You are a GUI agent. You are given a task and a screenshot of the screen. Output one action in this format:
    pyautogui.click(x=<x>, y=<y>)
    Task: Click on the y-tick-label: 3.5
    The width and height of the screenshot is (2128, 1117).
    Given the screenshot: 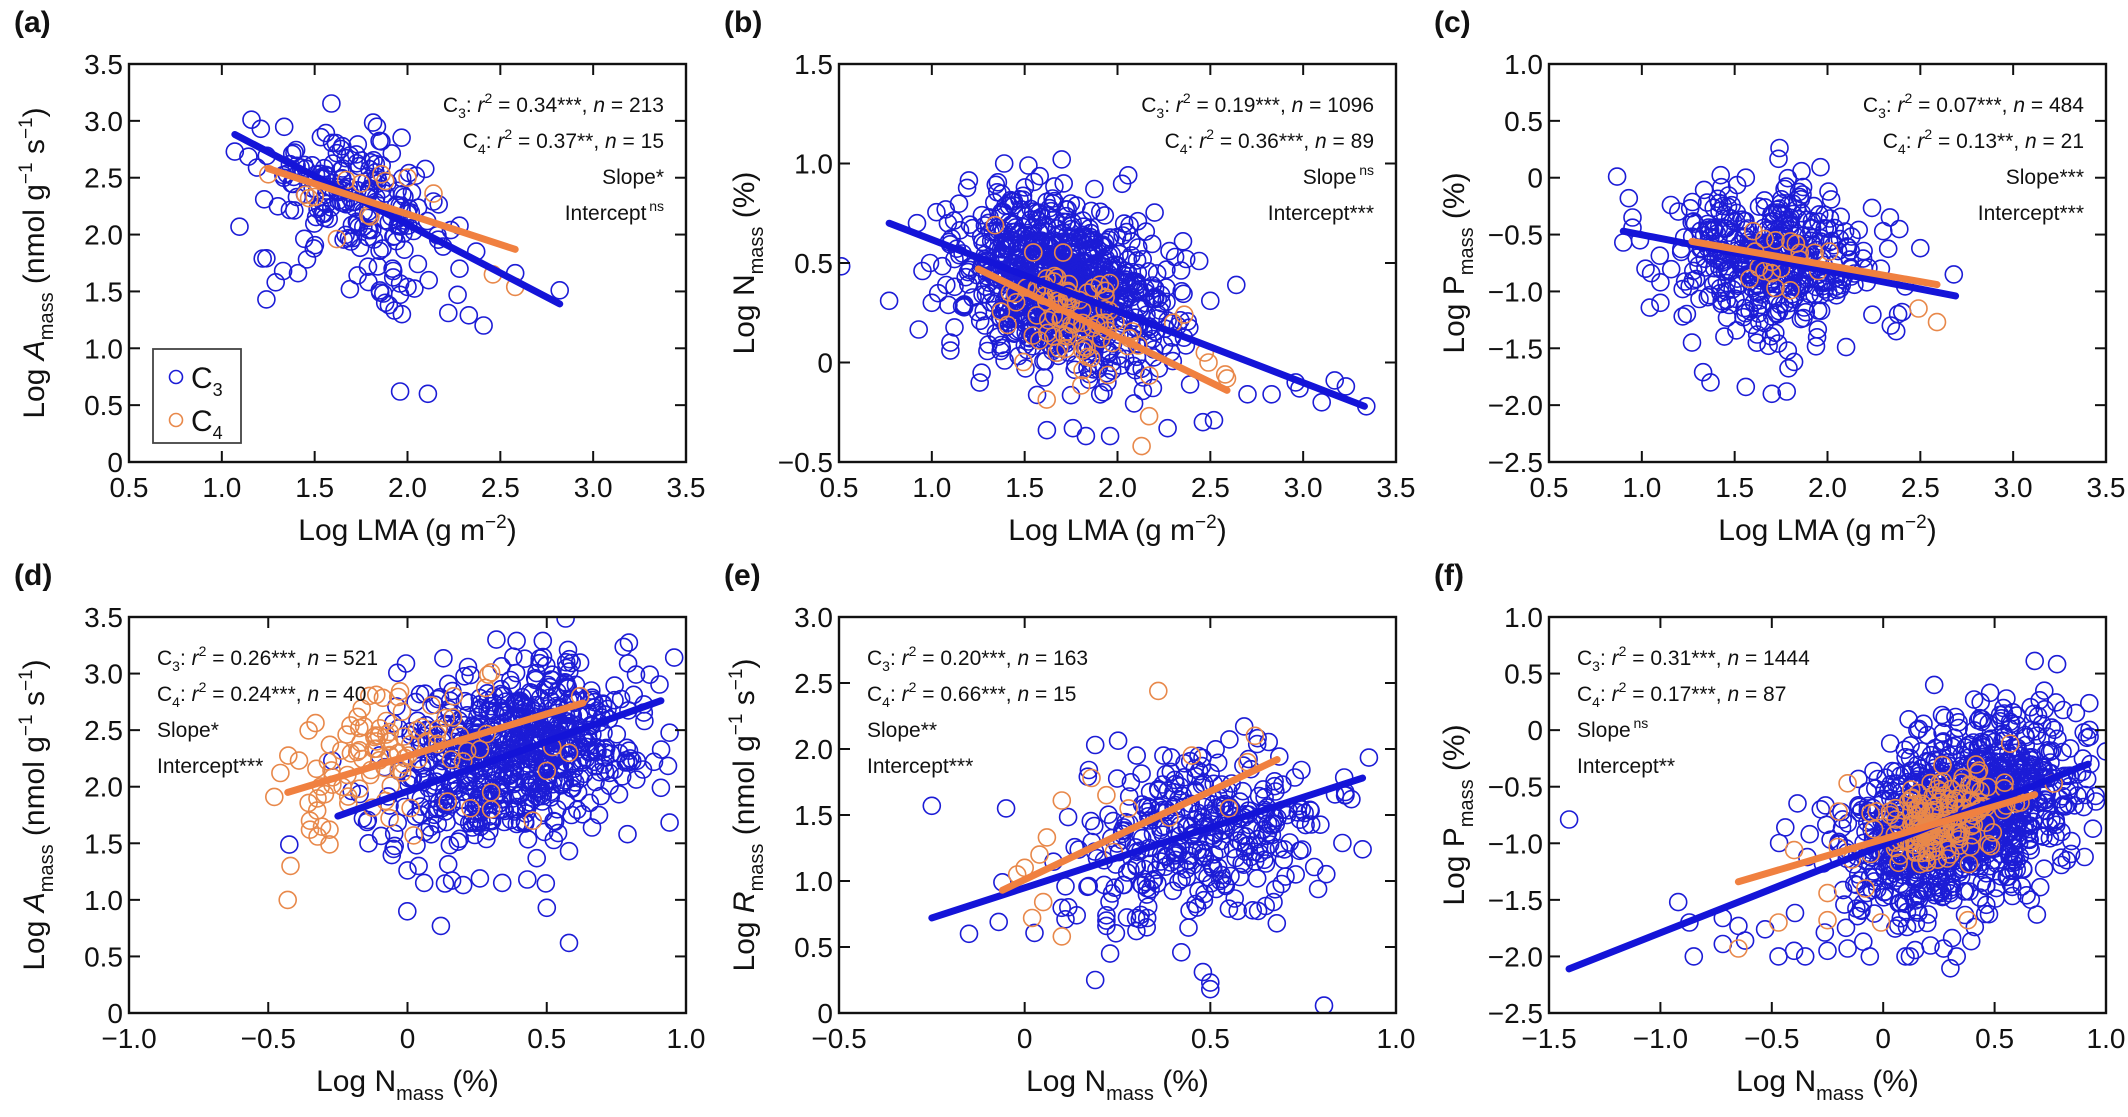 What is the action you would take?
    pyautogui.click(x=103, y=617)
    